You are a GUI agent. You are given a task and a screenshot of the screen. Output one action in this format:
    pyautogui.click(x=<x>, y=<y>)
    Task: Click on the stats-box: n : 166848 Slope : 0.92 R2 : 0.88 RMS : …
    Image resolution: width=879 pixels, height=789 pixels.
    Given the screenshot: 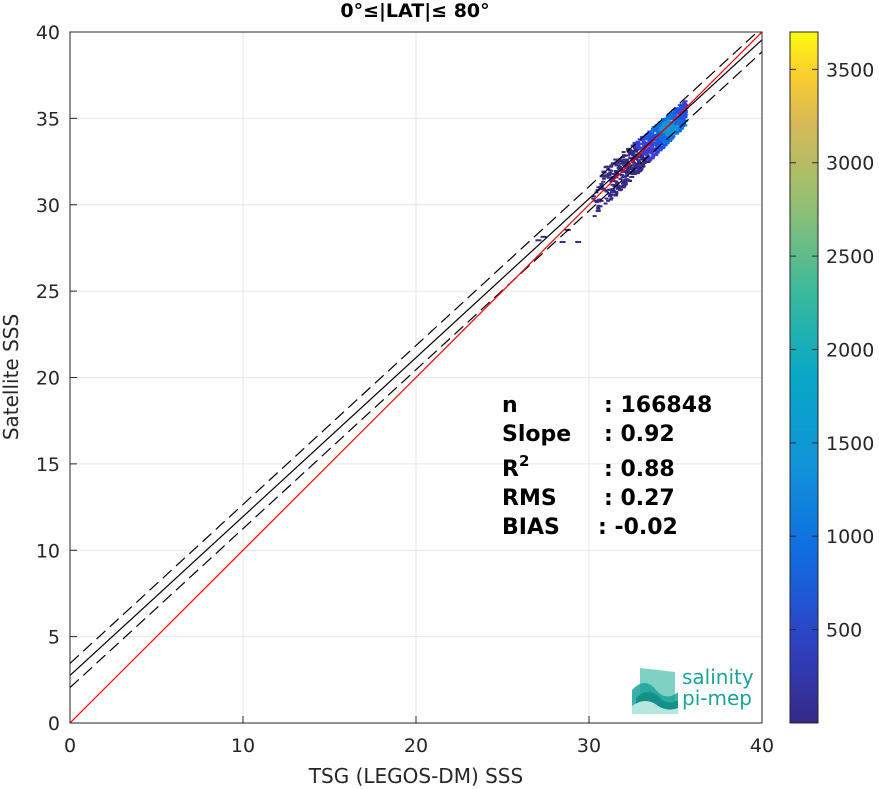 What is the action you would take?
    pyautogui.click(x=607, y=466)
    